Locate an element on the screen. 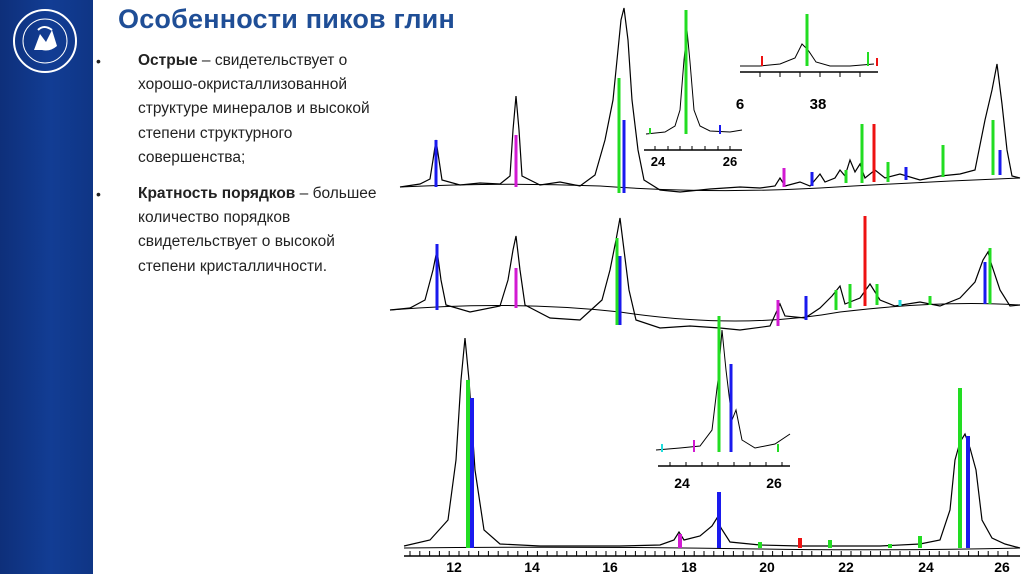  x-tick-26: 26 is located at coordinates (1002, 566).